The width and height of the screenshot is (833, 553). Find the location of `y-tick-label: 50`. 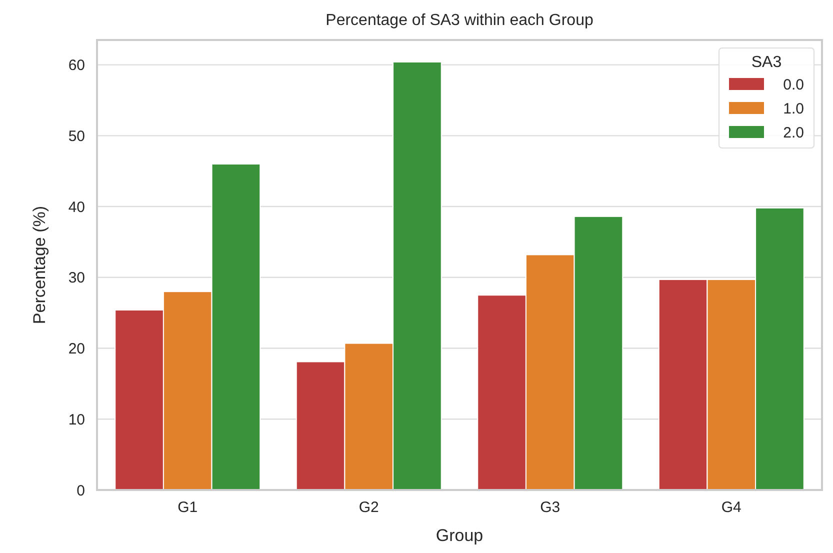

y-tick-label: 50 is located at coordinates (76, 136).